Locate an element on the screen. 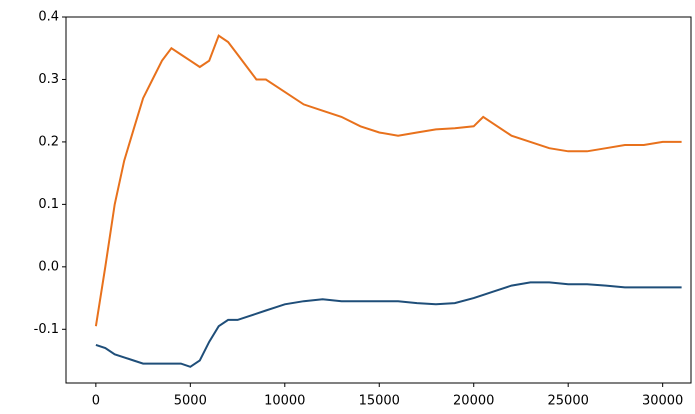 The width and height of the screenshot is (695, 414). y-tick-label: -0.1 is located at coordinates (46, 329).